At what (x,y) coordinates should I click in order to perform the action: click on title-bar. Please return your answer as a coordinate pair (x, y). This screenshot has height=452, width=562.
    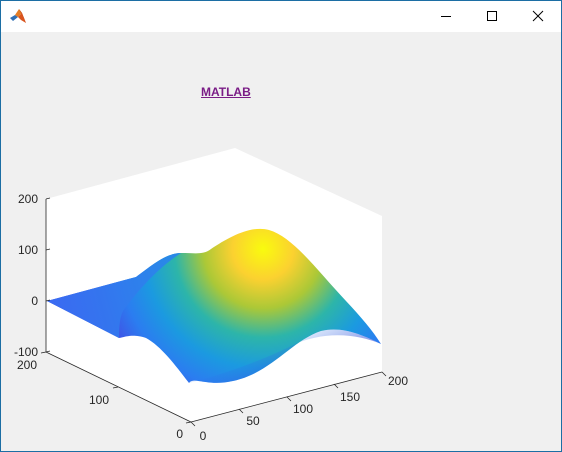
    Looking at the image, I should click on (281, 16).